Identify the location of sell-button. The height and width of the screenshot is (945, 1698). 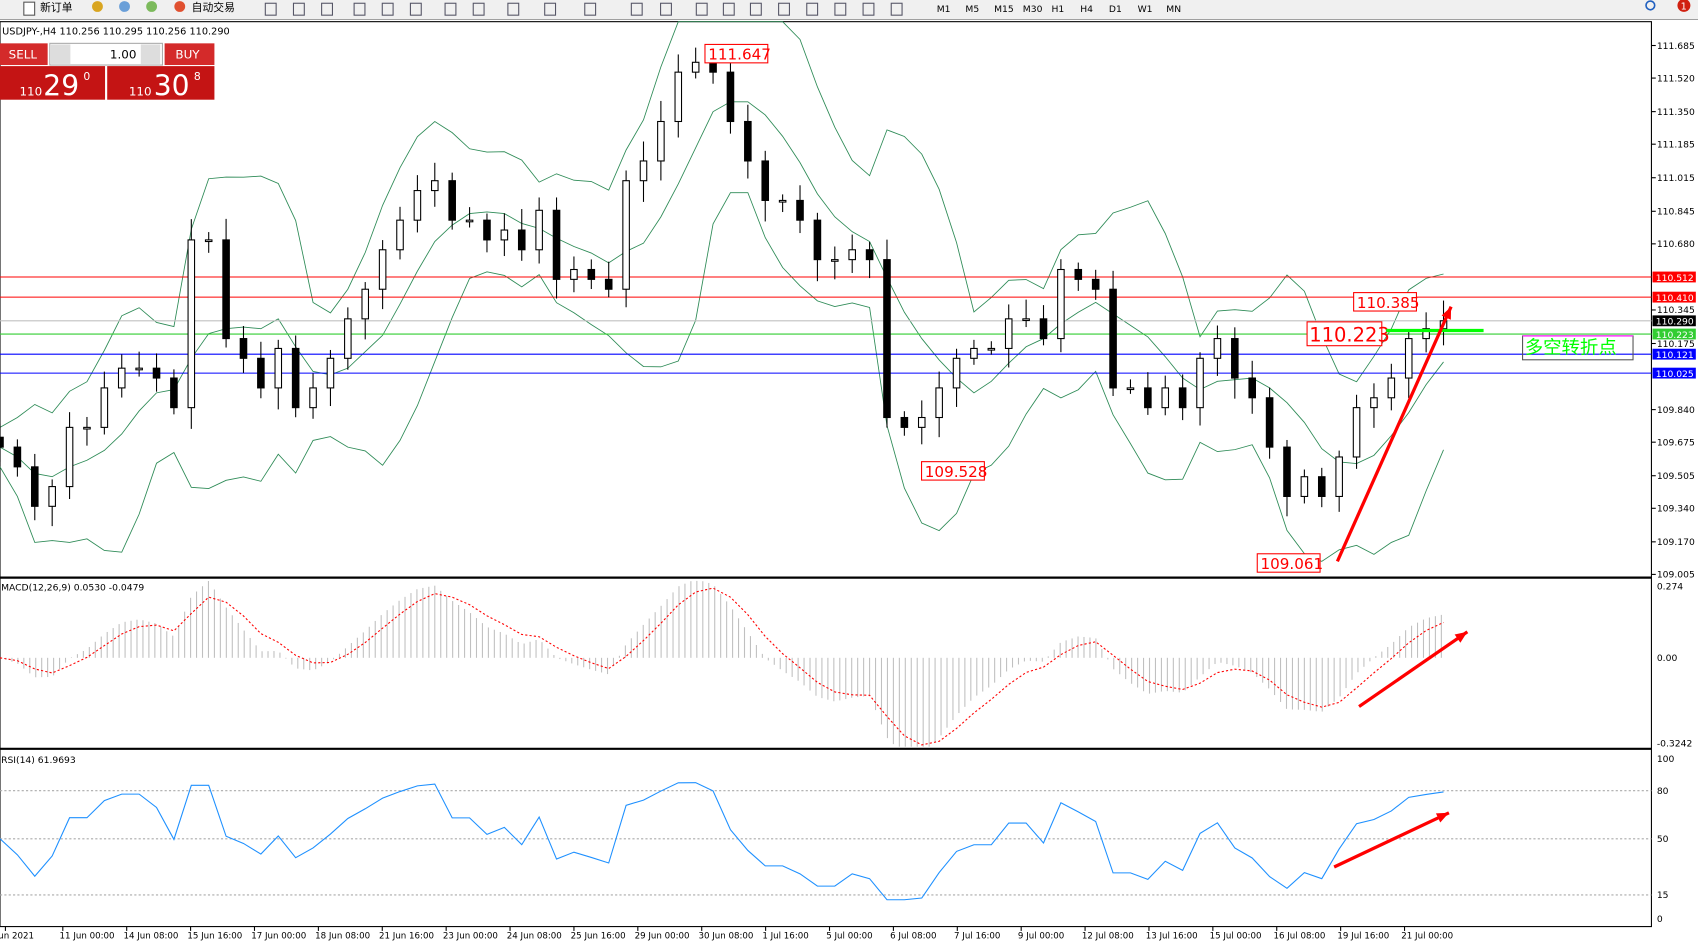
(24, 54).